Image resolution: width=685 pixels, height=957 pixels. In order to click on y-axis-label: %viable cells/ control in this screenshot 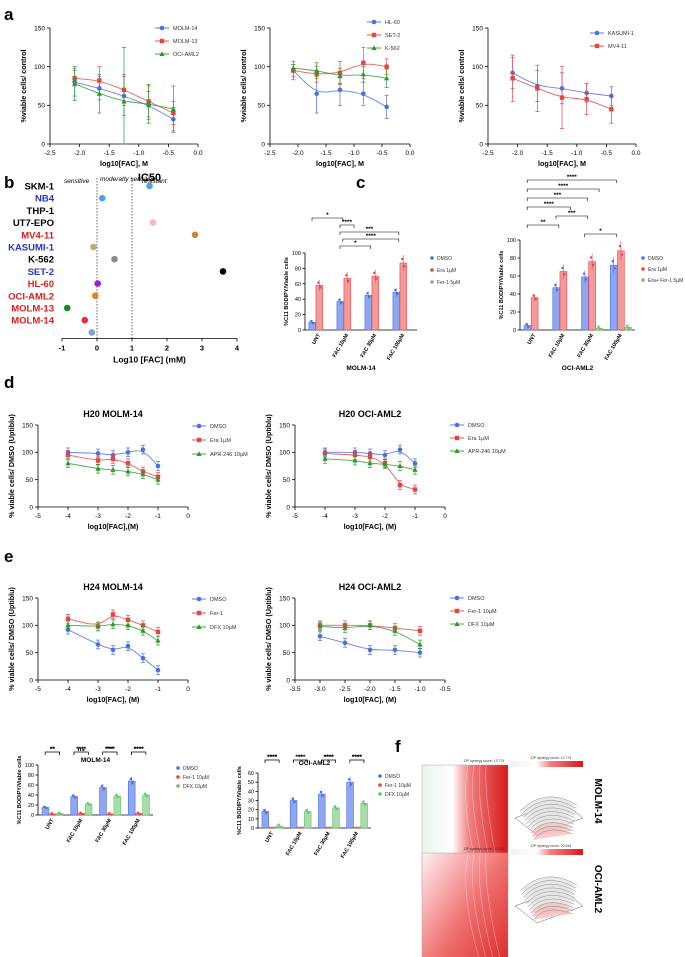, I will do `click(461, 85)`.